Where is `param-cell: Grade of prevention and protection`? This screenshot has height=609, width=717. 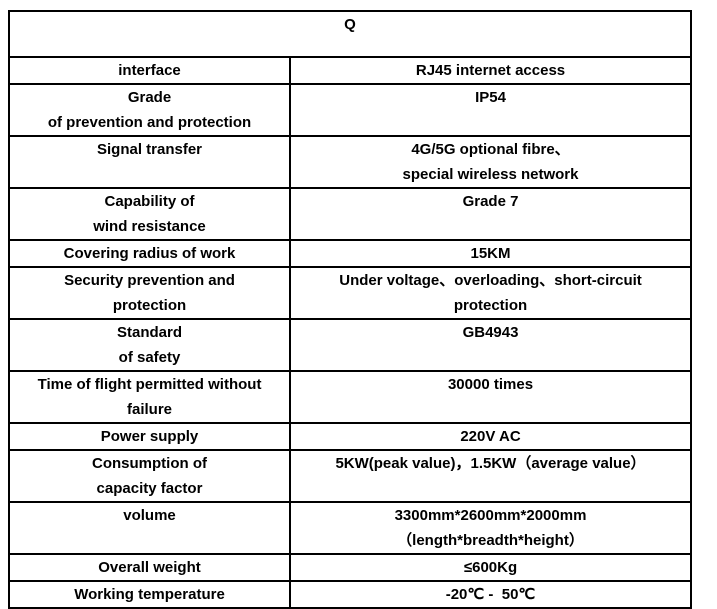
param-cell: Grade of prevention and protection is located at coordinates (149, 110).